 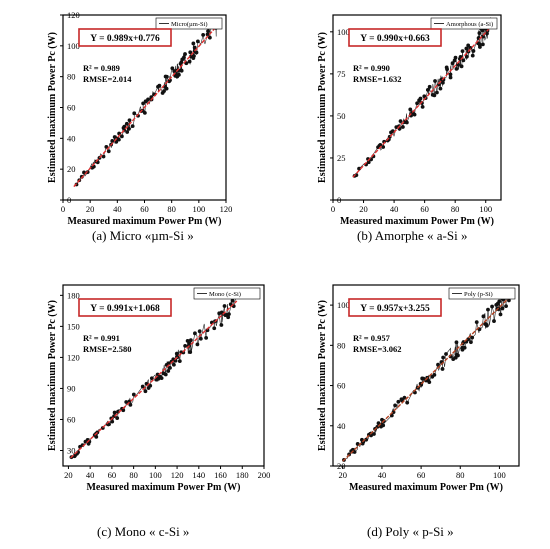 I want to click on x-tick-label: 40, so click(x=394, y=209).